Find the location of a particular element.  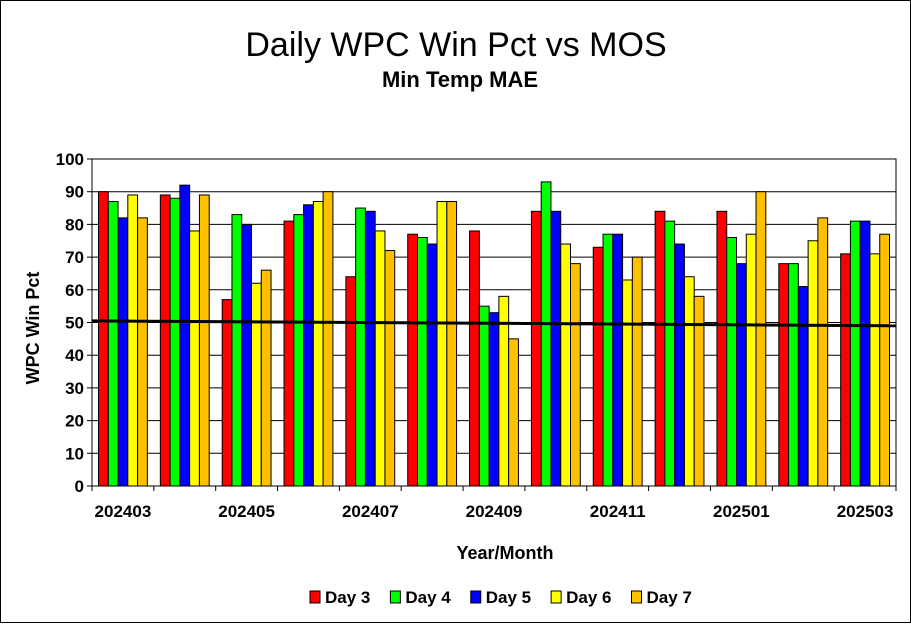

y-tick-label: 30 is located at coordinates (74, 388).